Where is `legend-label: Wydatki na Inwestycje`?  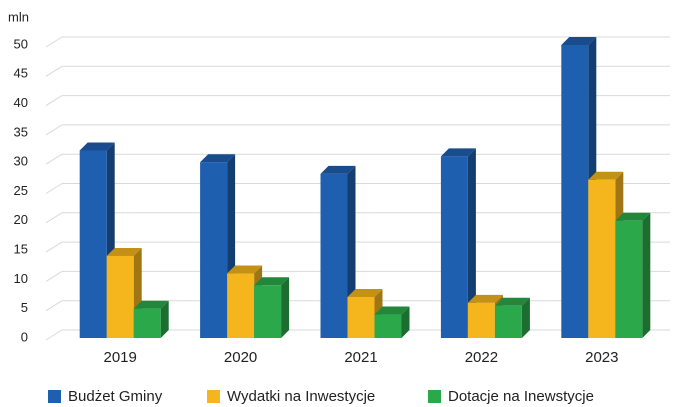
legend-label: Wydatki na Inwestycje is located at coordinates (301, 396).